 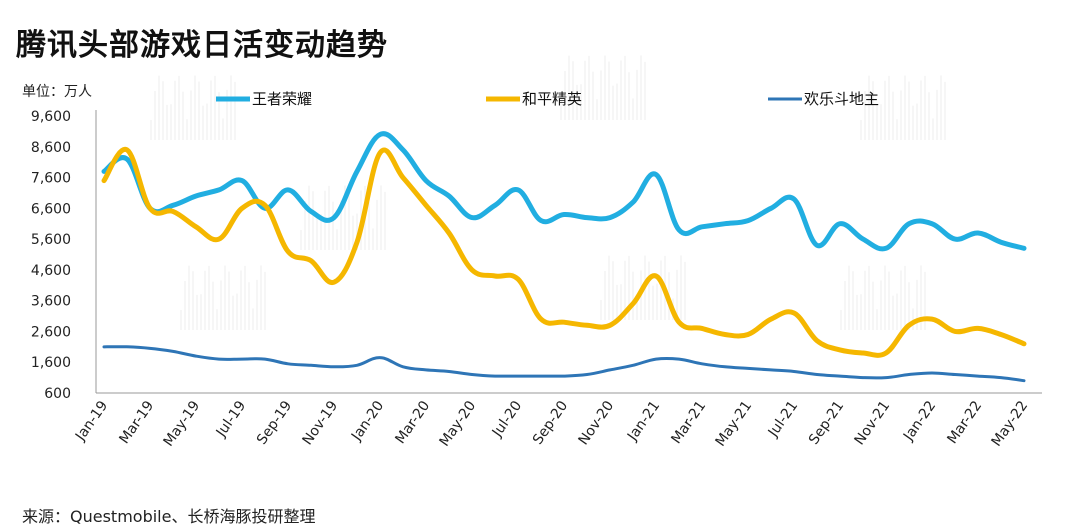 What do you see at coordinates (51, 363) in the screenshot?
I see `y-tick-label: 1,600` at bounding box center [51, 363].